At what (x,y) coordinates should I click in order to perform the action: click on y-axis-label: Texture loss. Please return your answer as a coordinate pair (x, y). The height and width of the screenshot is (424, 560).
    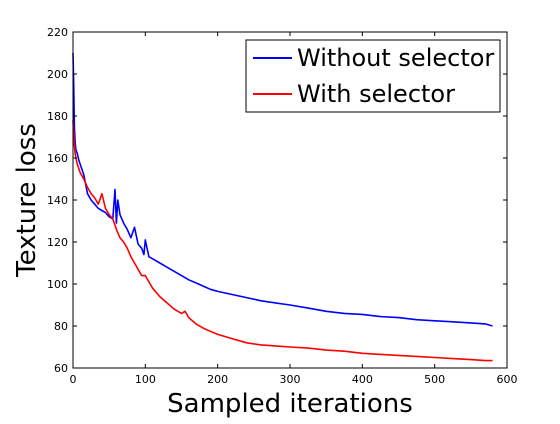
    Looking at the image, I should click on (27, 200).